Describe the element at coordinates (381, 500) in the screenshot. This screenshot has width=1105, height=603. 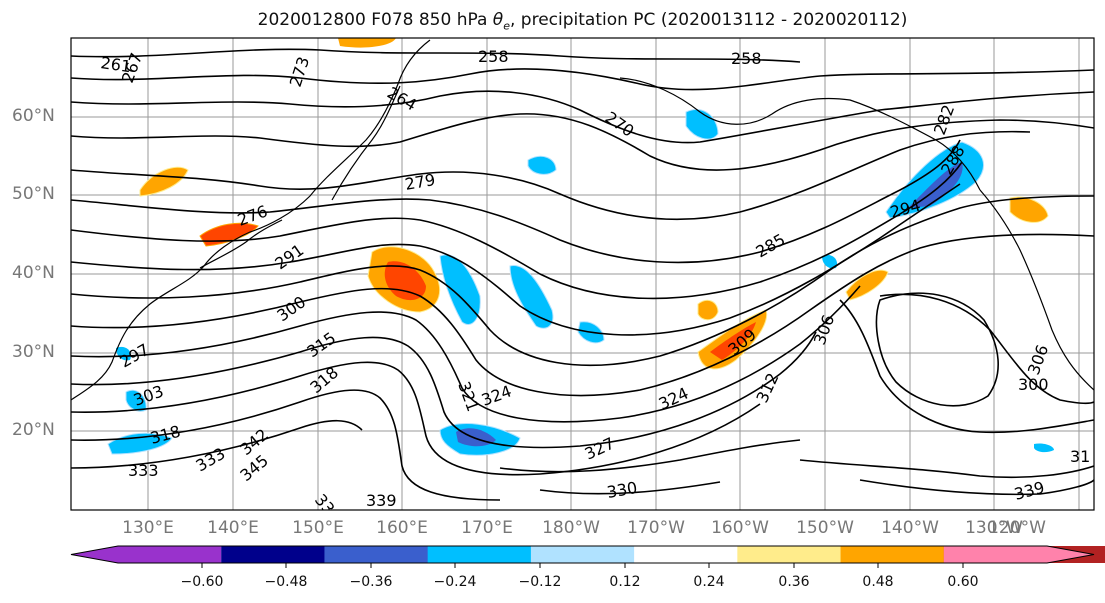
I see `contour-label: 339` at that location.